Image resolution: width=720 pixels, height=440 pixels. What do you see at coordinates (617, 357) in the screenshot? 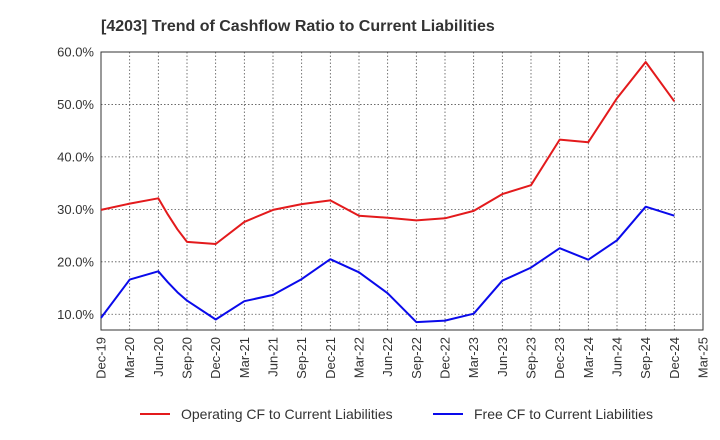
I see `x-tick-label: Jun-24` at bounding box center [617, 357].